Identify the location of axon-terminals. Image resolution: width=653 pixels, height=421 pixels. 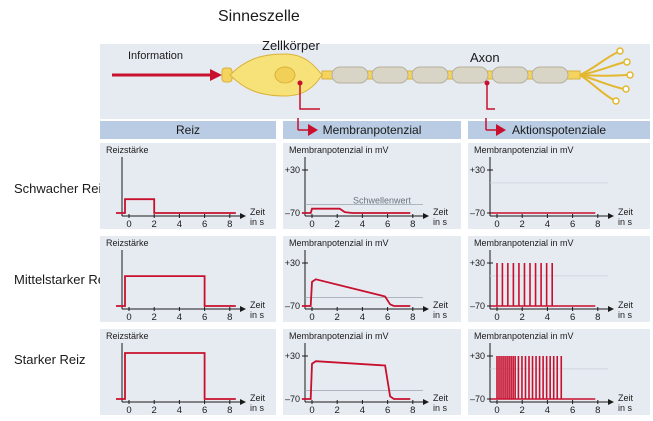
(604, 76).